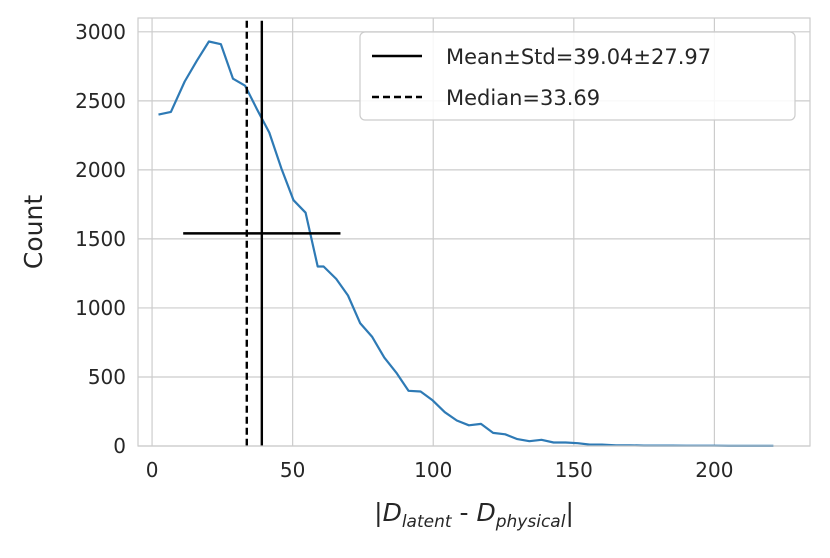 The width and height of the screenshot is (830, 558). I want to click on x-tick-label: 0, so click(152, 470).